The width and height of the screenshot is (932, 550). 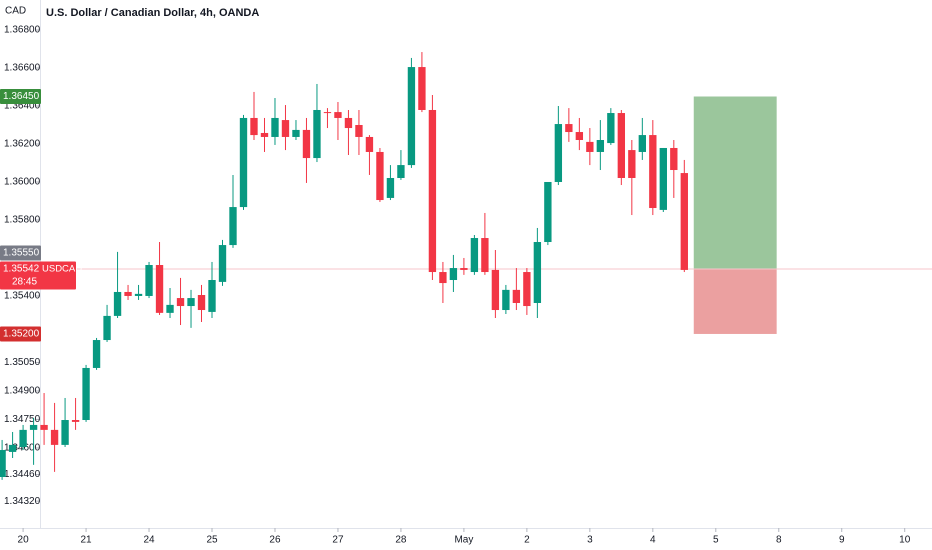 I want to click on y-tick-label: 1.36200, so click(x=22, y=144).